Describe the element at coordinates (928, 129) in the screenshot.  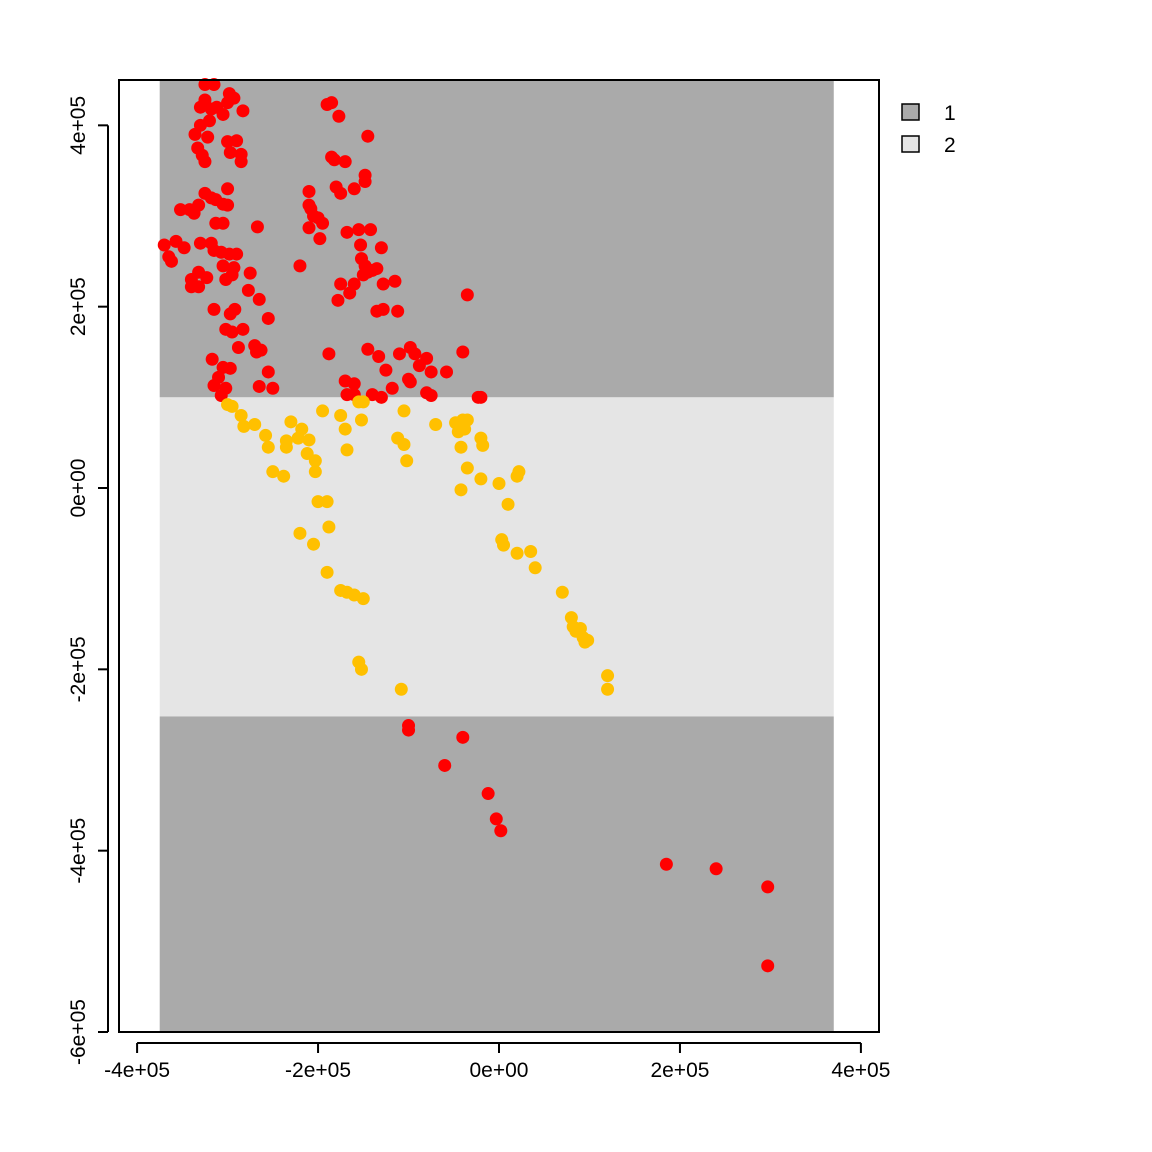
I see `legend: 12` at that location.